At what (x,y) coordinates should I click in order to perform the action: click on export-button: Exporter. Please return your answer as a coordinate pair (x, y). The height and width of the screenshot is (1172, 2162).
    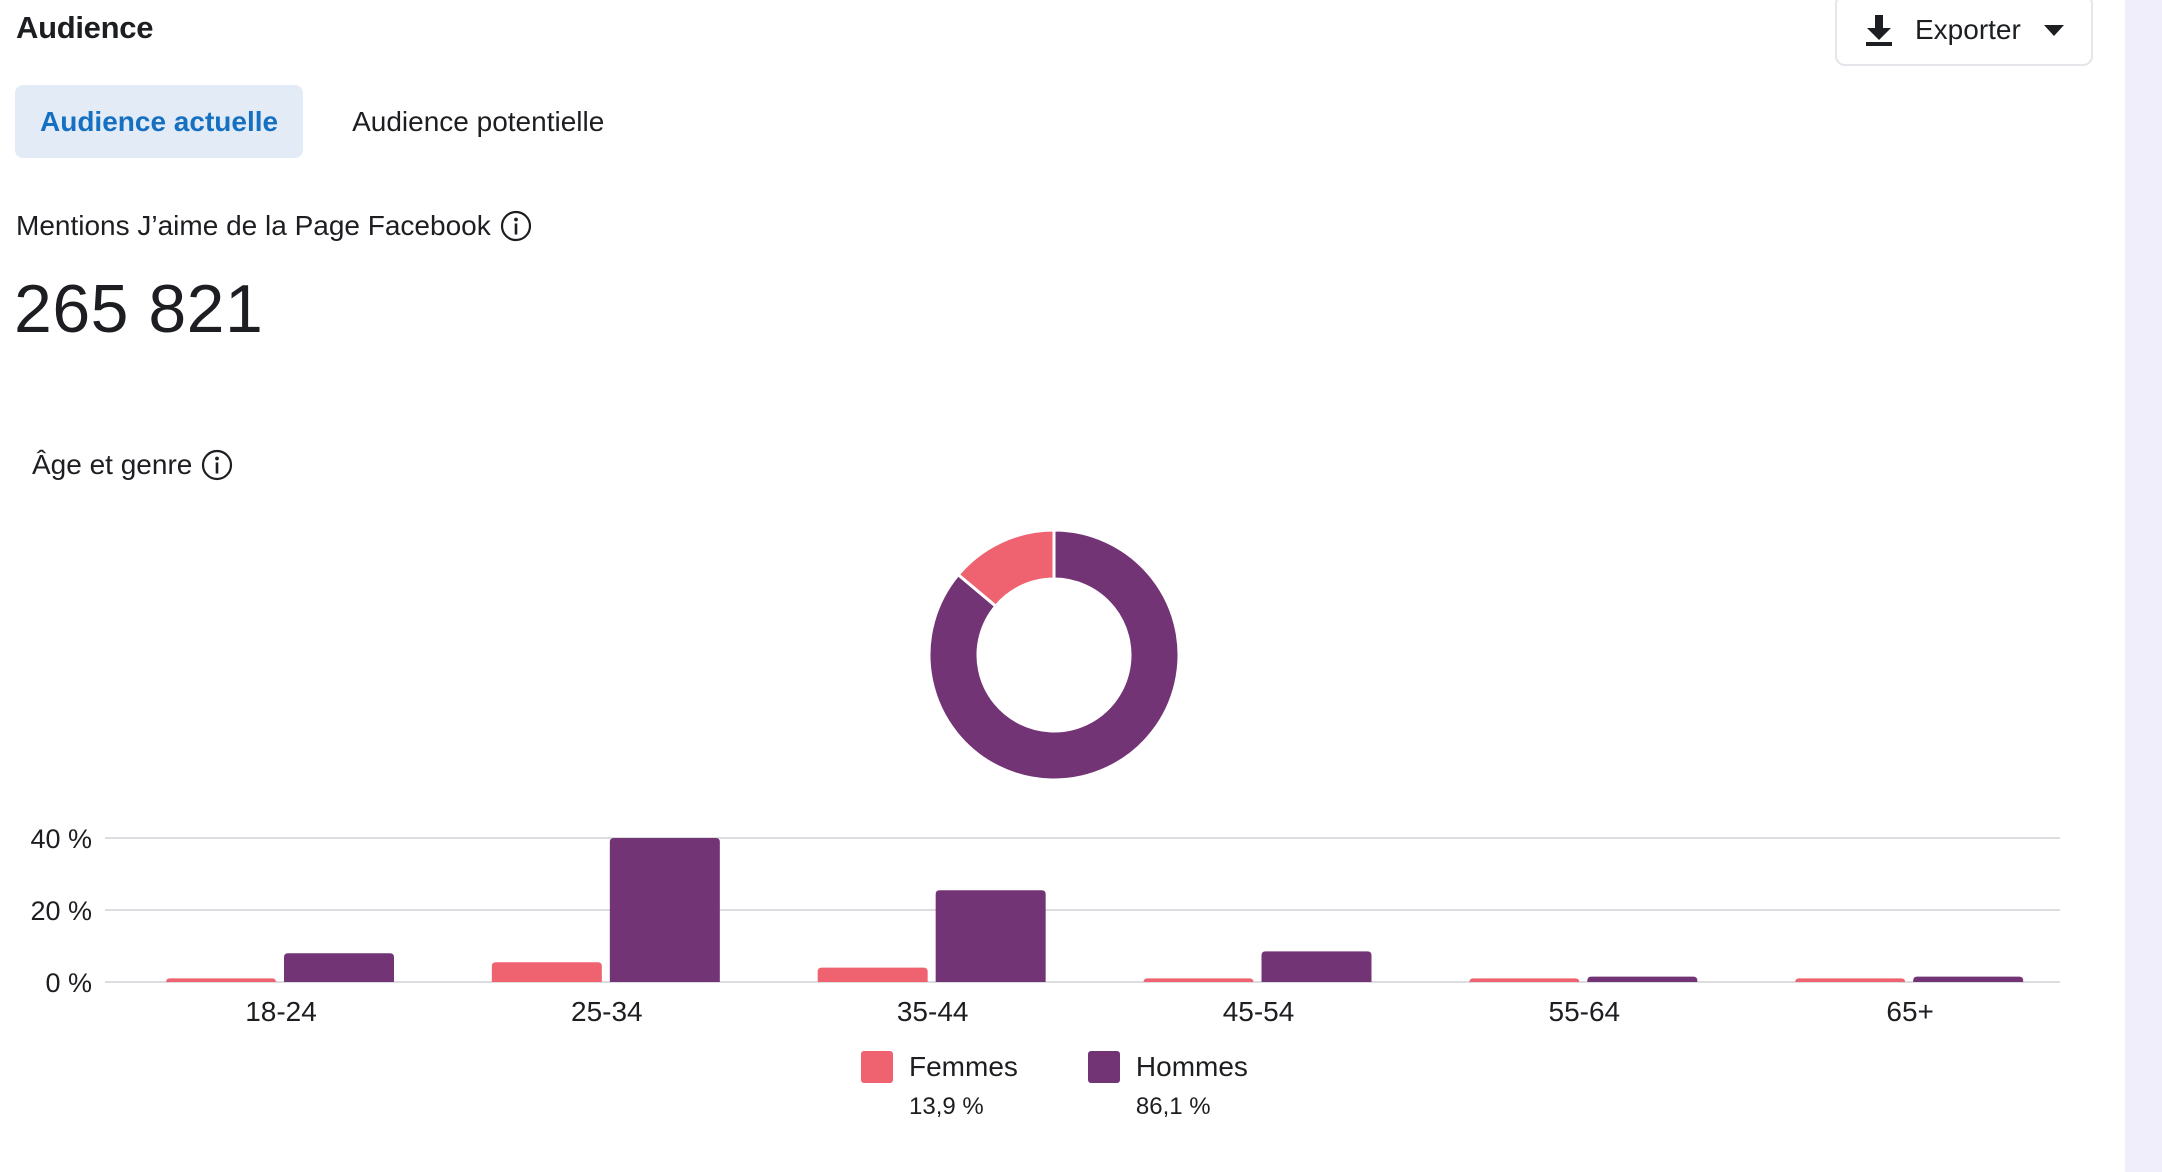
    Looking at the image, I should click on (1964, 33).